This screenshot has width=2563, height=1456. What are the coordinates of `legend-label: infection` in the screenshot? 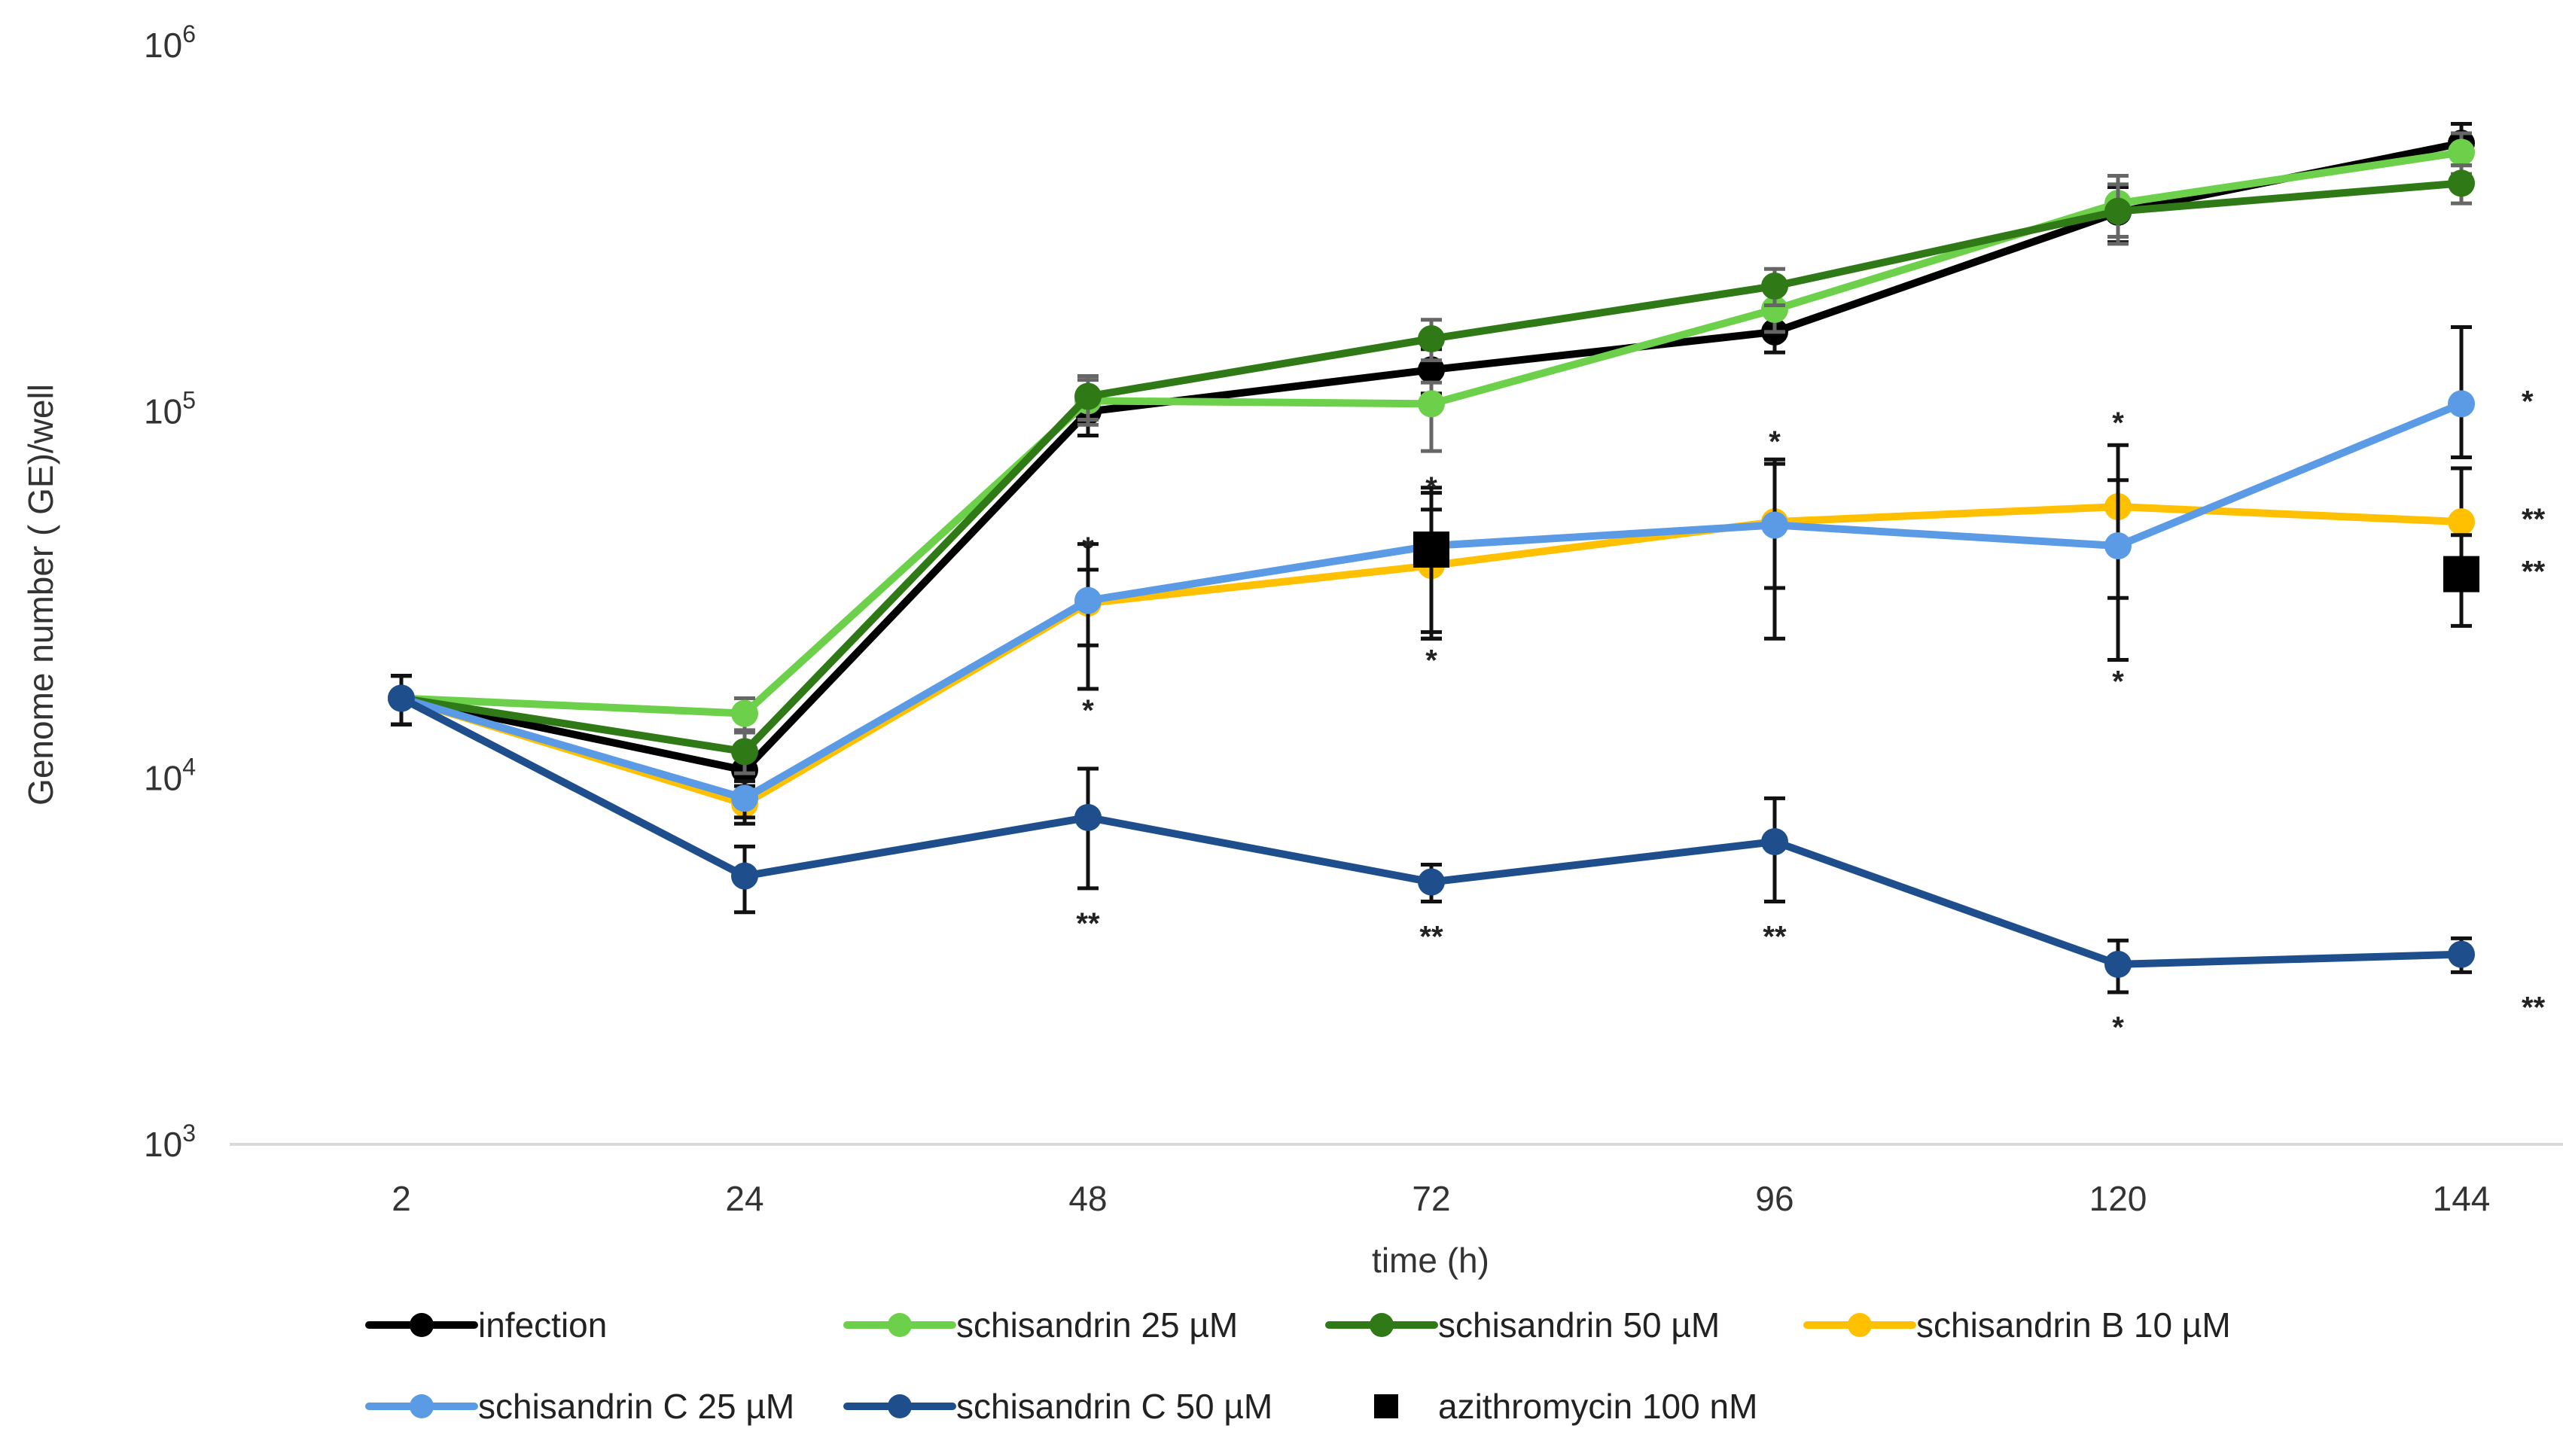 It's located at (542, 1325).